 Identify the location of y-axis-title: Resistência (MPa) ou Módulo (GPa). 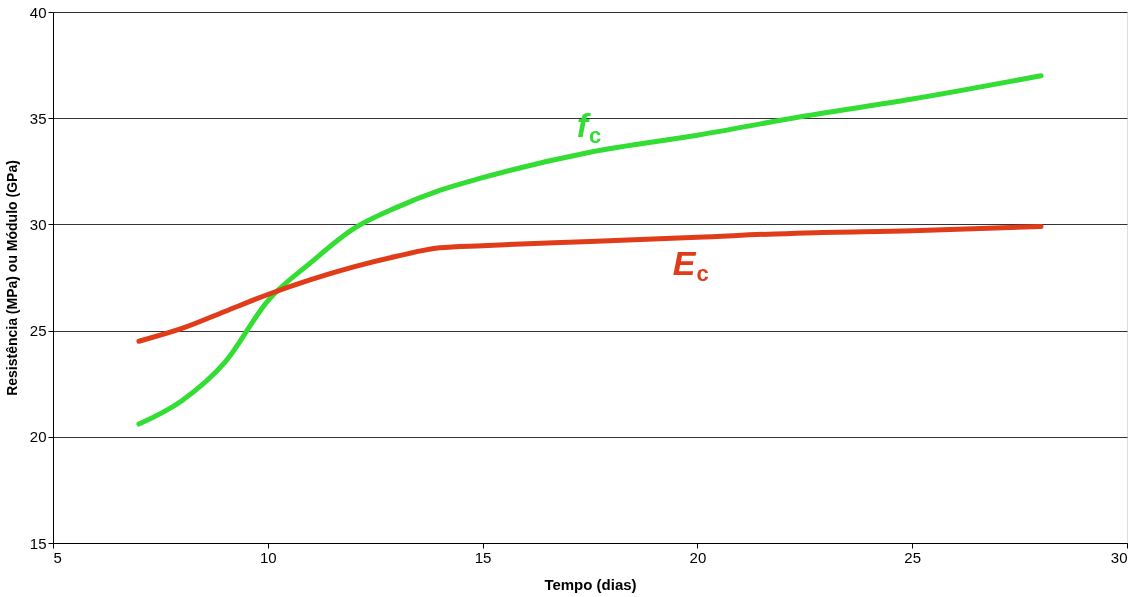
(11, 278).